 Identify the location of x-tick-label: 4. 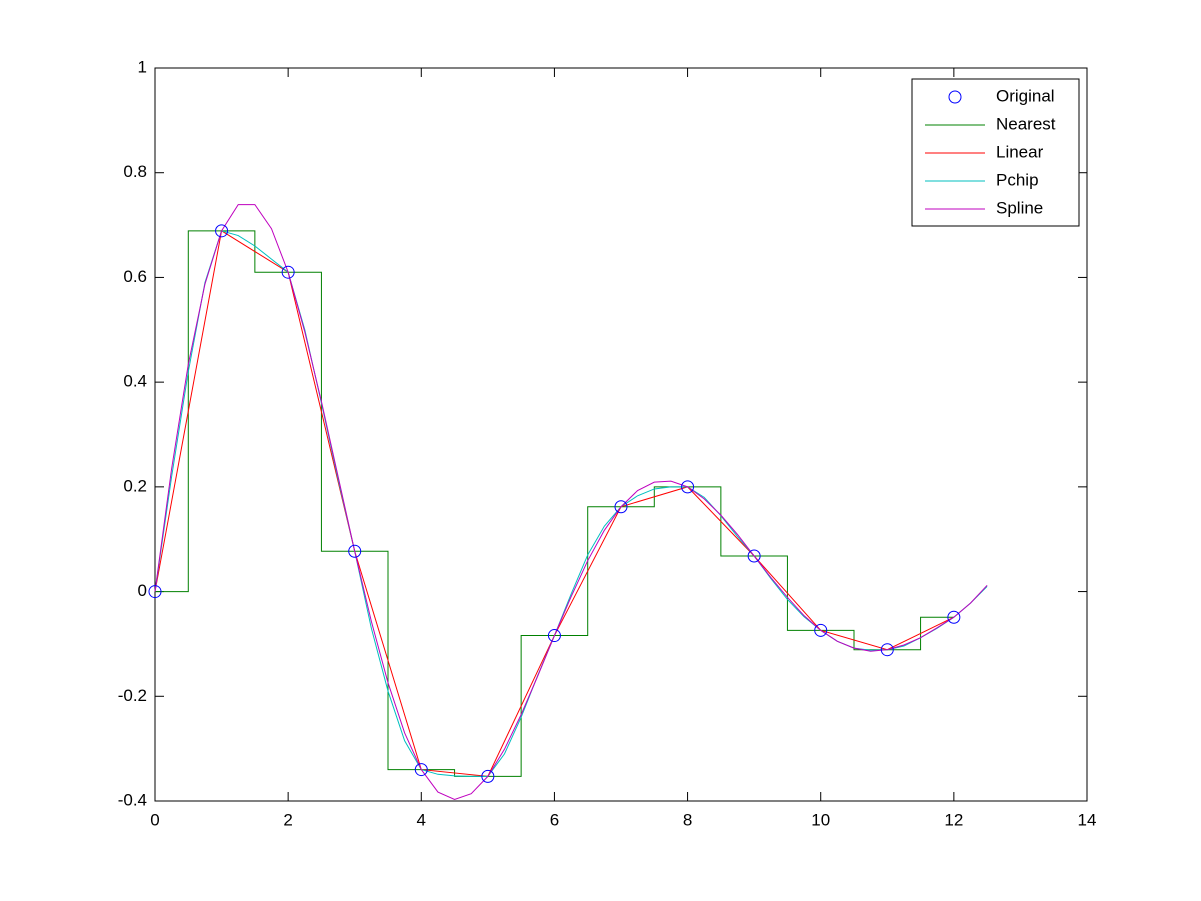
(421, 819).